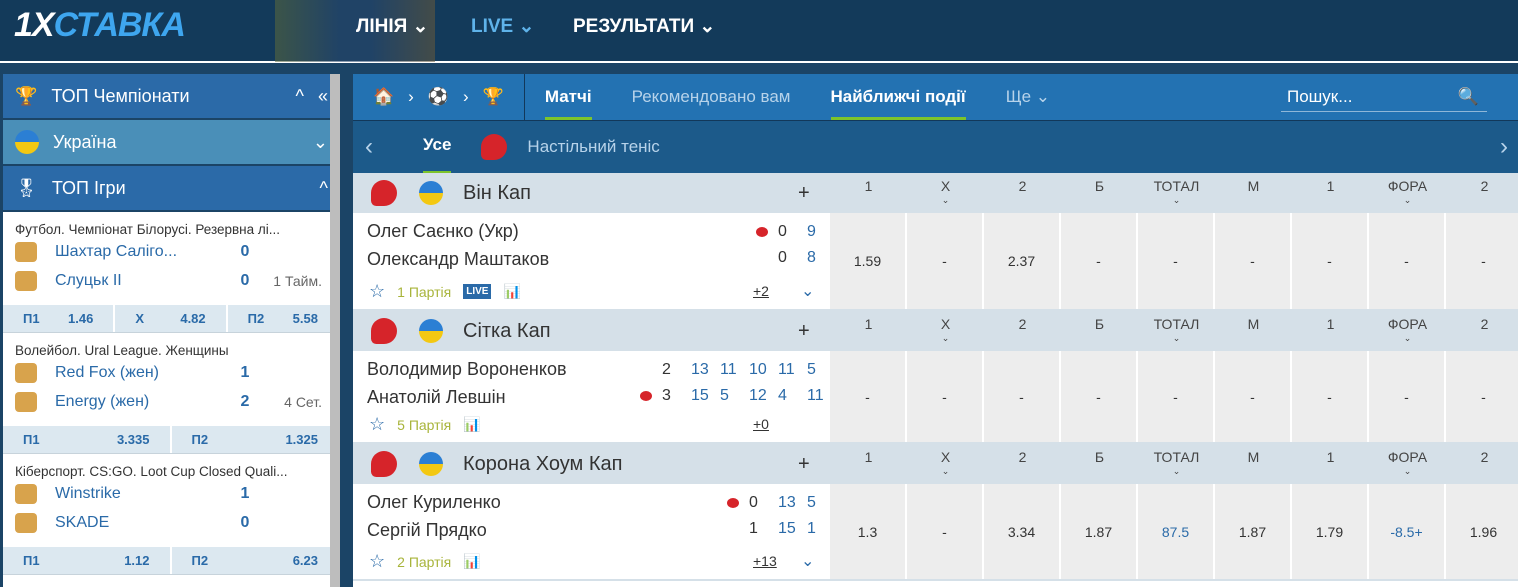 The width and height of the screenshot is (1518, 587). What do you see at coordinates (384, 96) in the screenshot?
I see `home-icon: 🏠` at bounding box center [384, 96].